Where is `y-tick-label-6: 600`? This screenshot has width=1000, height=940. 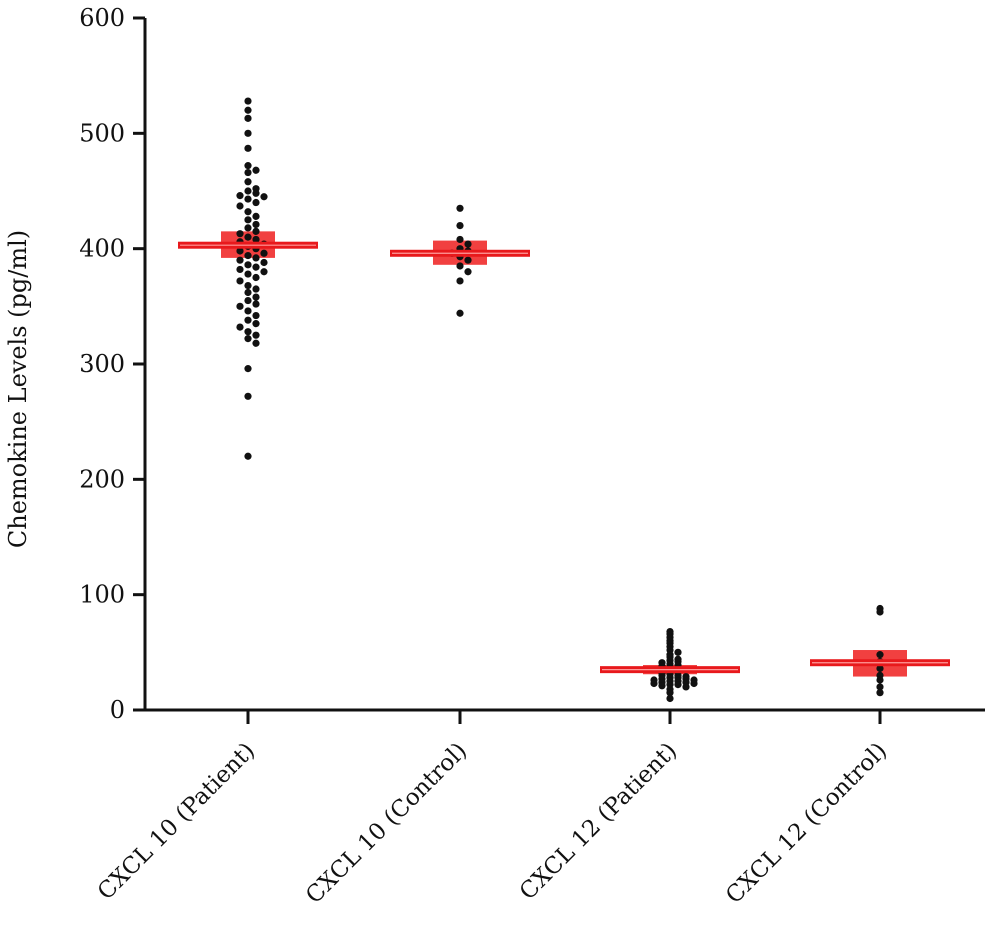
y-tick-label-6: 600 is located at coordinates (102, 18).